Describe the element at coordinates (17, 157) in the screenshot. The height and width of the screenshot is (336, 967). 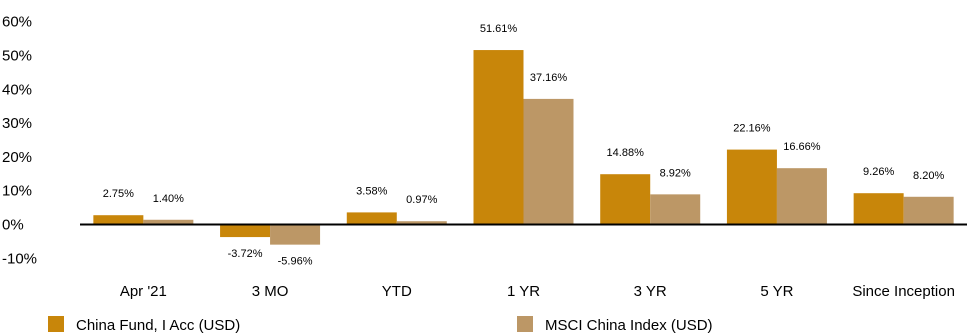
I see `y-tick-label-20: 20%` at that location.